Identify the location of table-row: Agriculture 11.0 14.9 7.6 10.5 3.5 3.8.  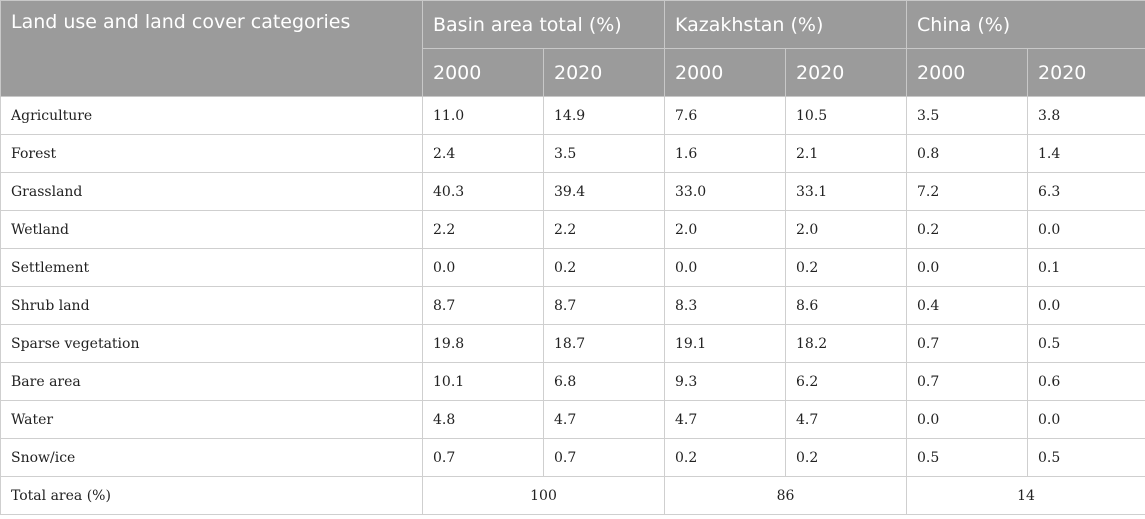
(572, 115).